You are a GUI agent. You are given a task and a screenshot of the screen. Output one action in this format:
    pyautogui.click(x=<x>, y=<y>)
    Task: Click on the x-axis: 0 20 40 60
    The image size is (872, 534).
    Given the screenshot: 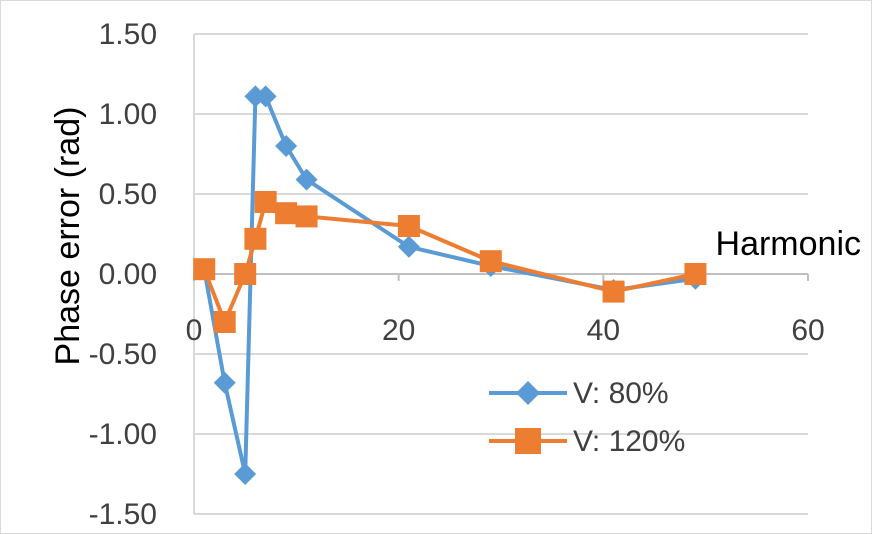 What is the action you would take?
    pyautogui.click(x=505, y=310)
    